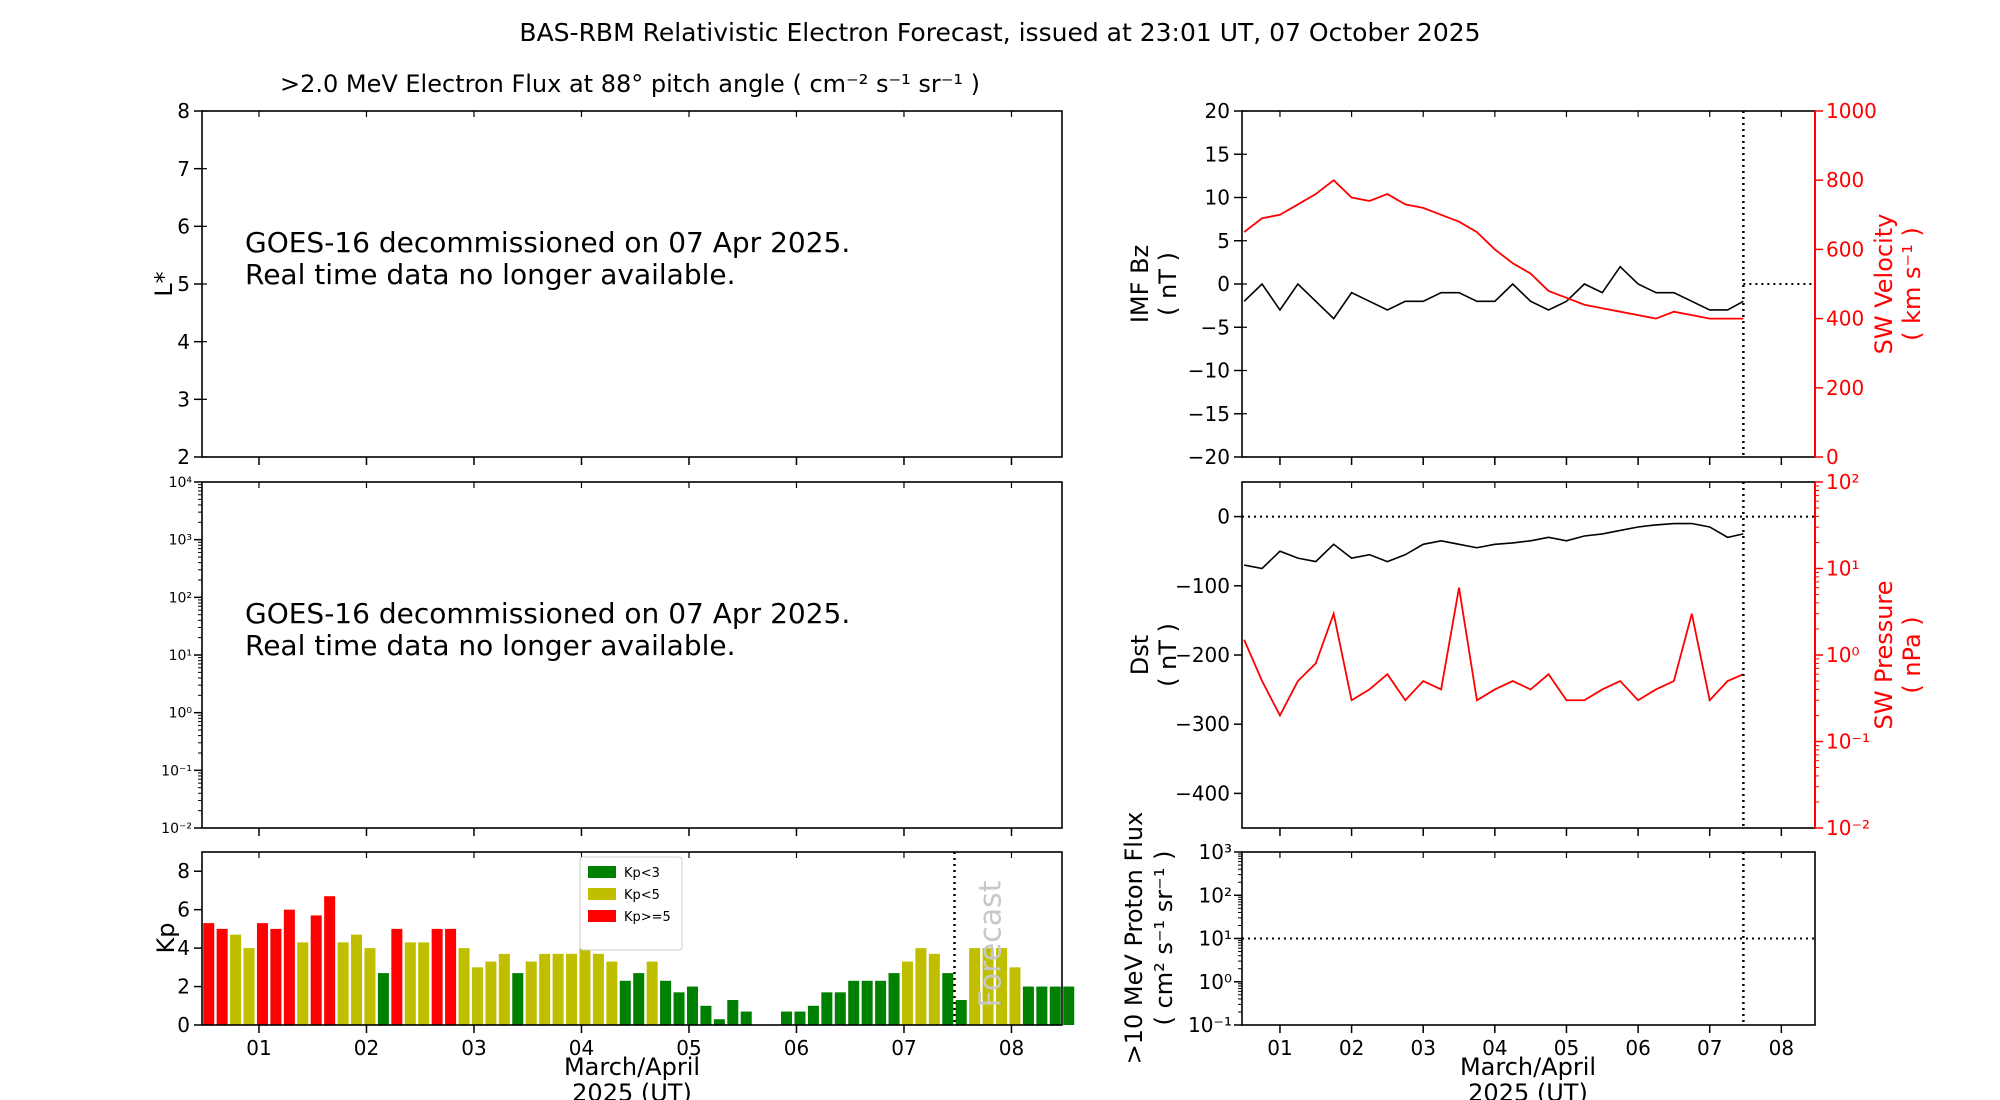 Image resolution: width=2000 pixels, height=1100 pixels. I want to click on flux-log-x-ticks, so click(635, 659).